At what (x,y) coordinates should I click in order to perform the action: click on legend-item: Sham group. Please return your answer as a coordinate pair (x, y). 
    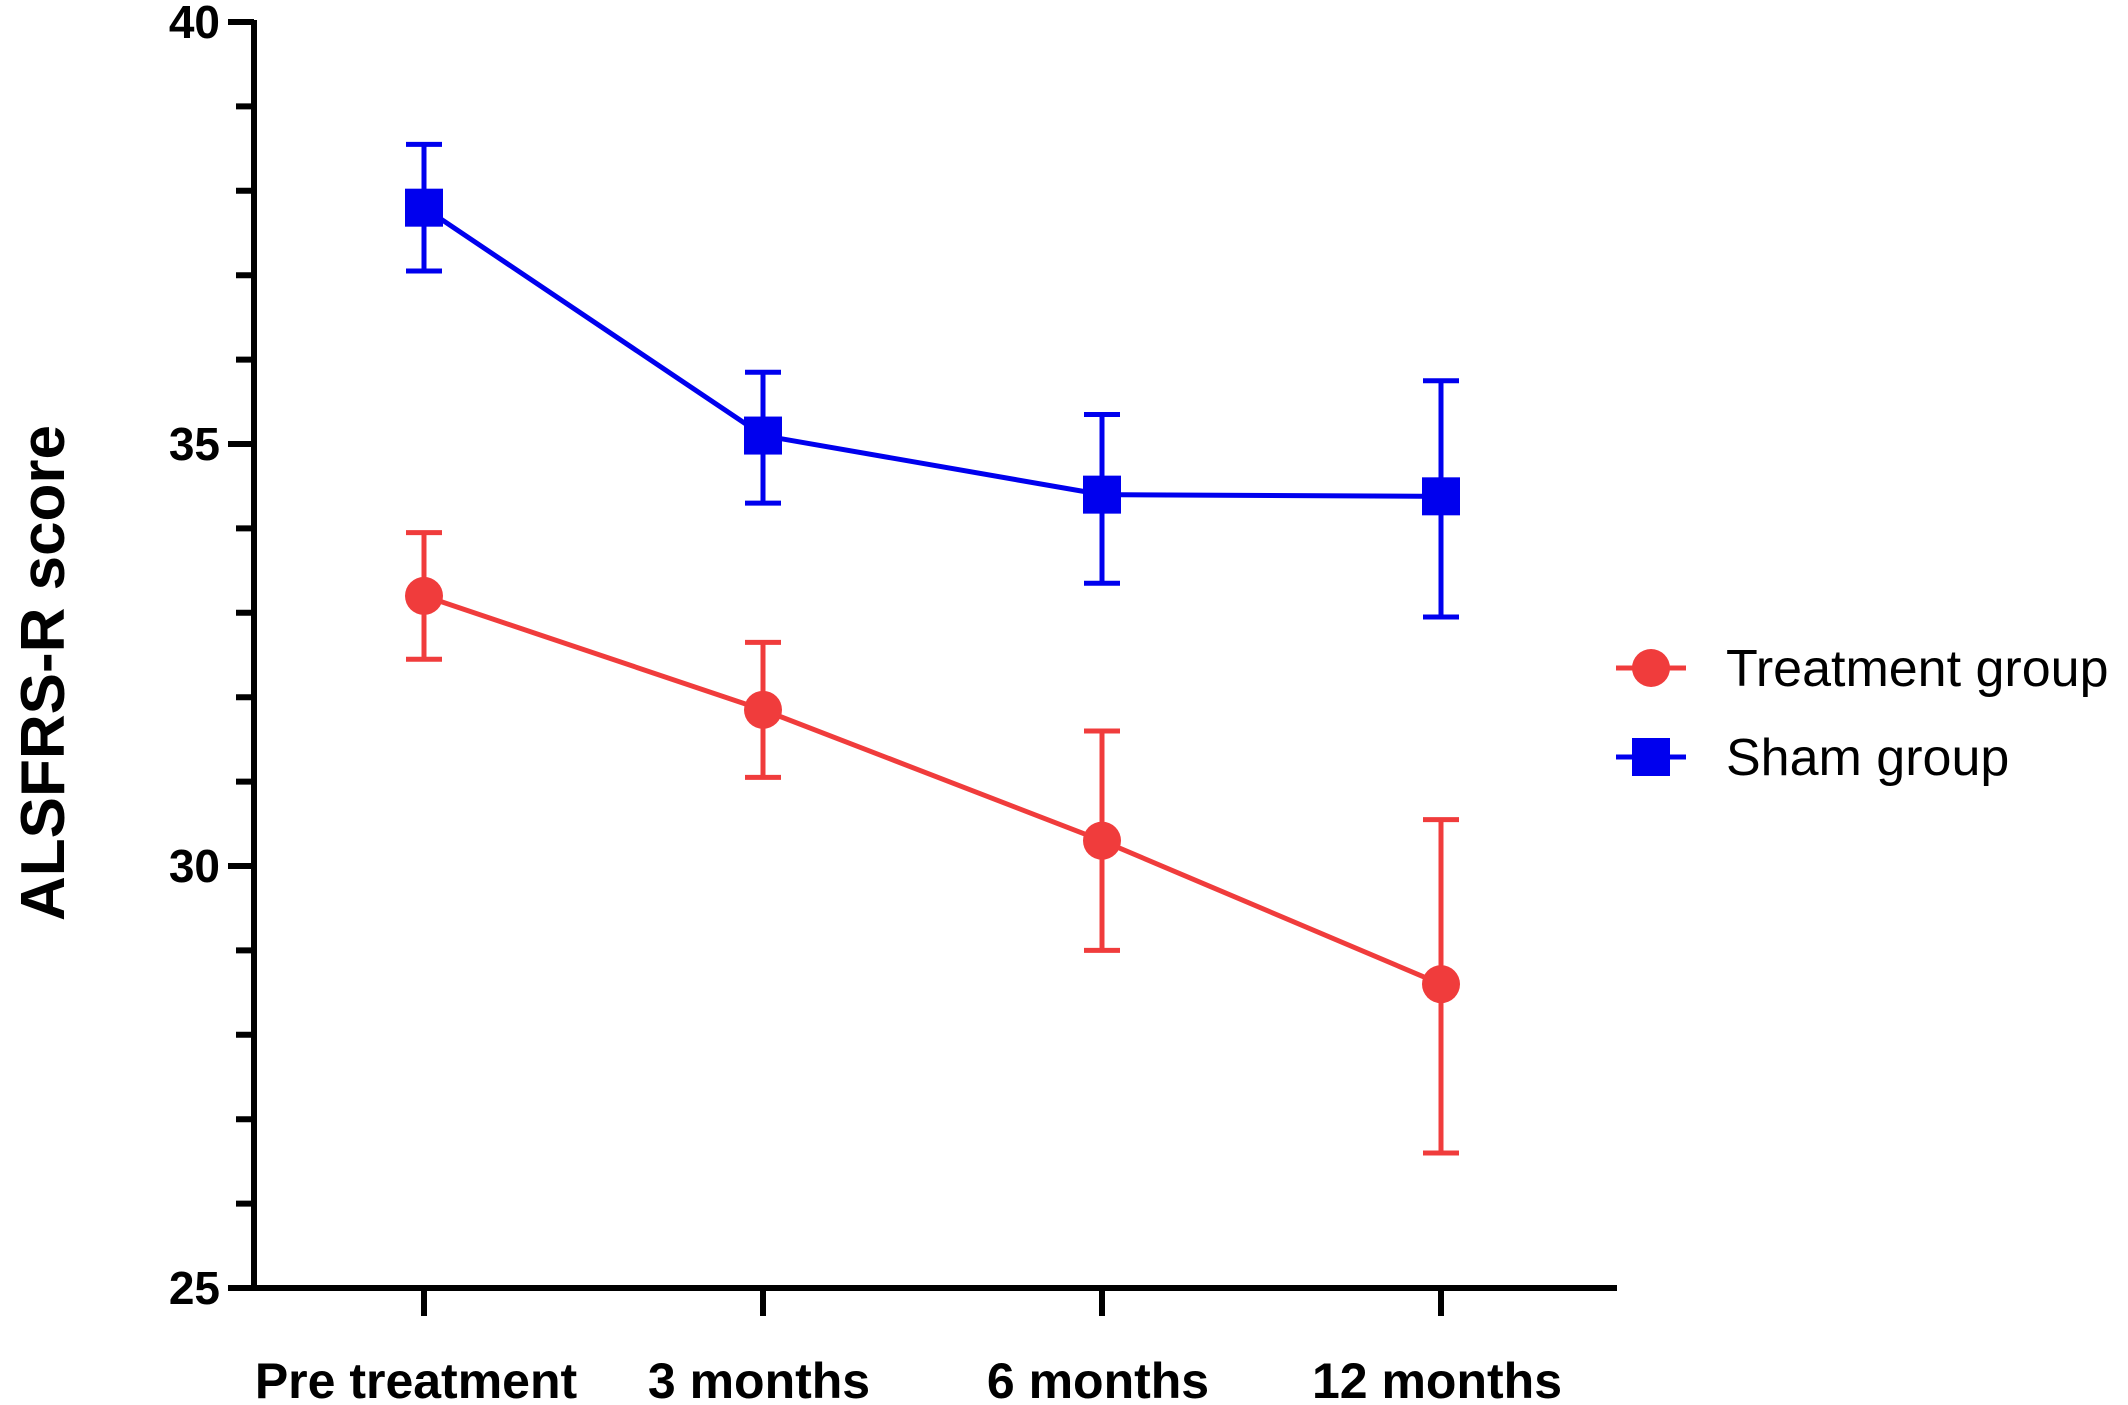
    Looking at the image, I should click on (1812, 758).